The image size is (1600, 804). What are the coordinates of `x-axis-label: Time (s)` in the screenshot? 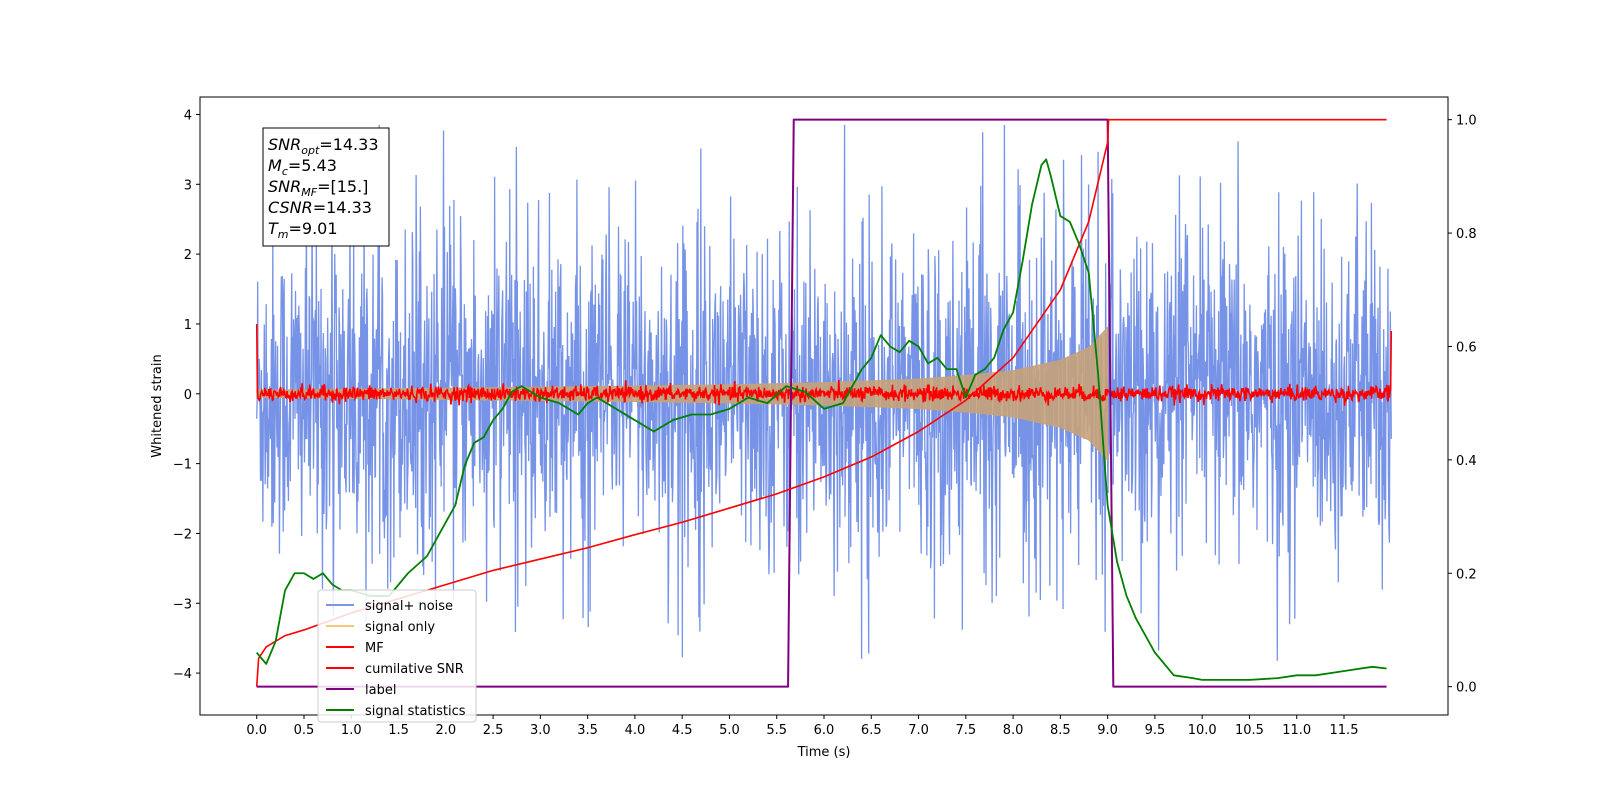 It's located at (824, 752).